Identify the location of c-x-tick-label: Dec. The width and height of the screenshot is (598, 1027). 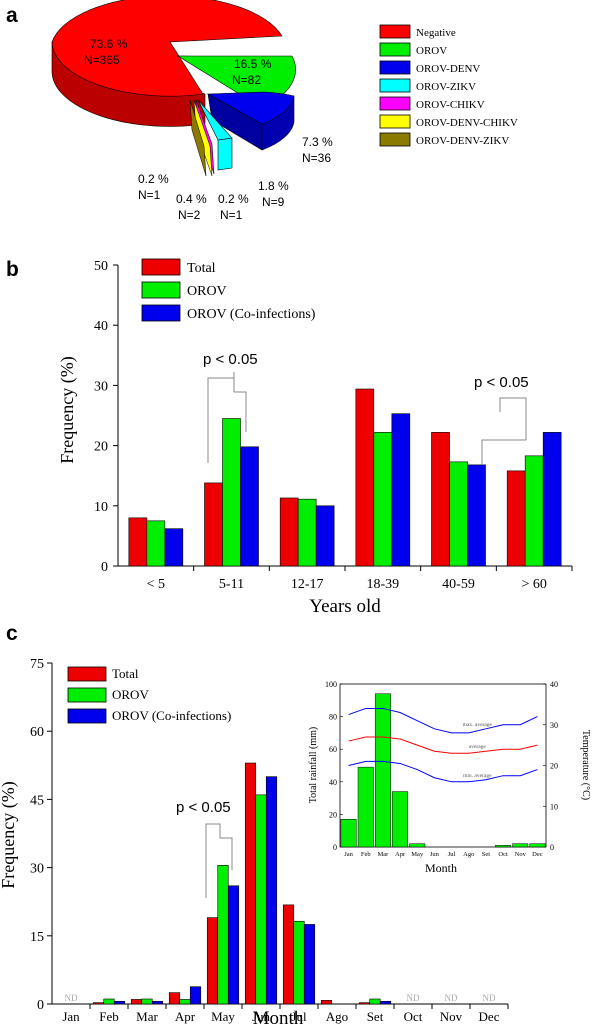
(489, 1016).